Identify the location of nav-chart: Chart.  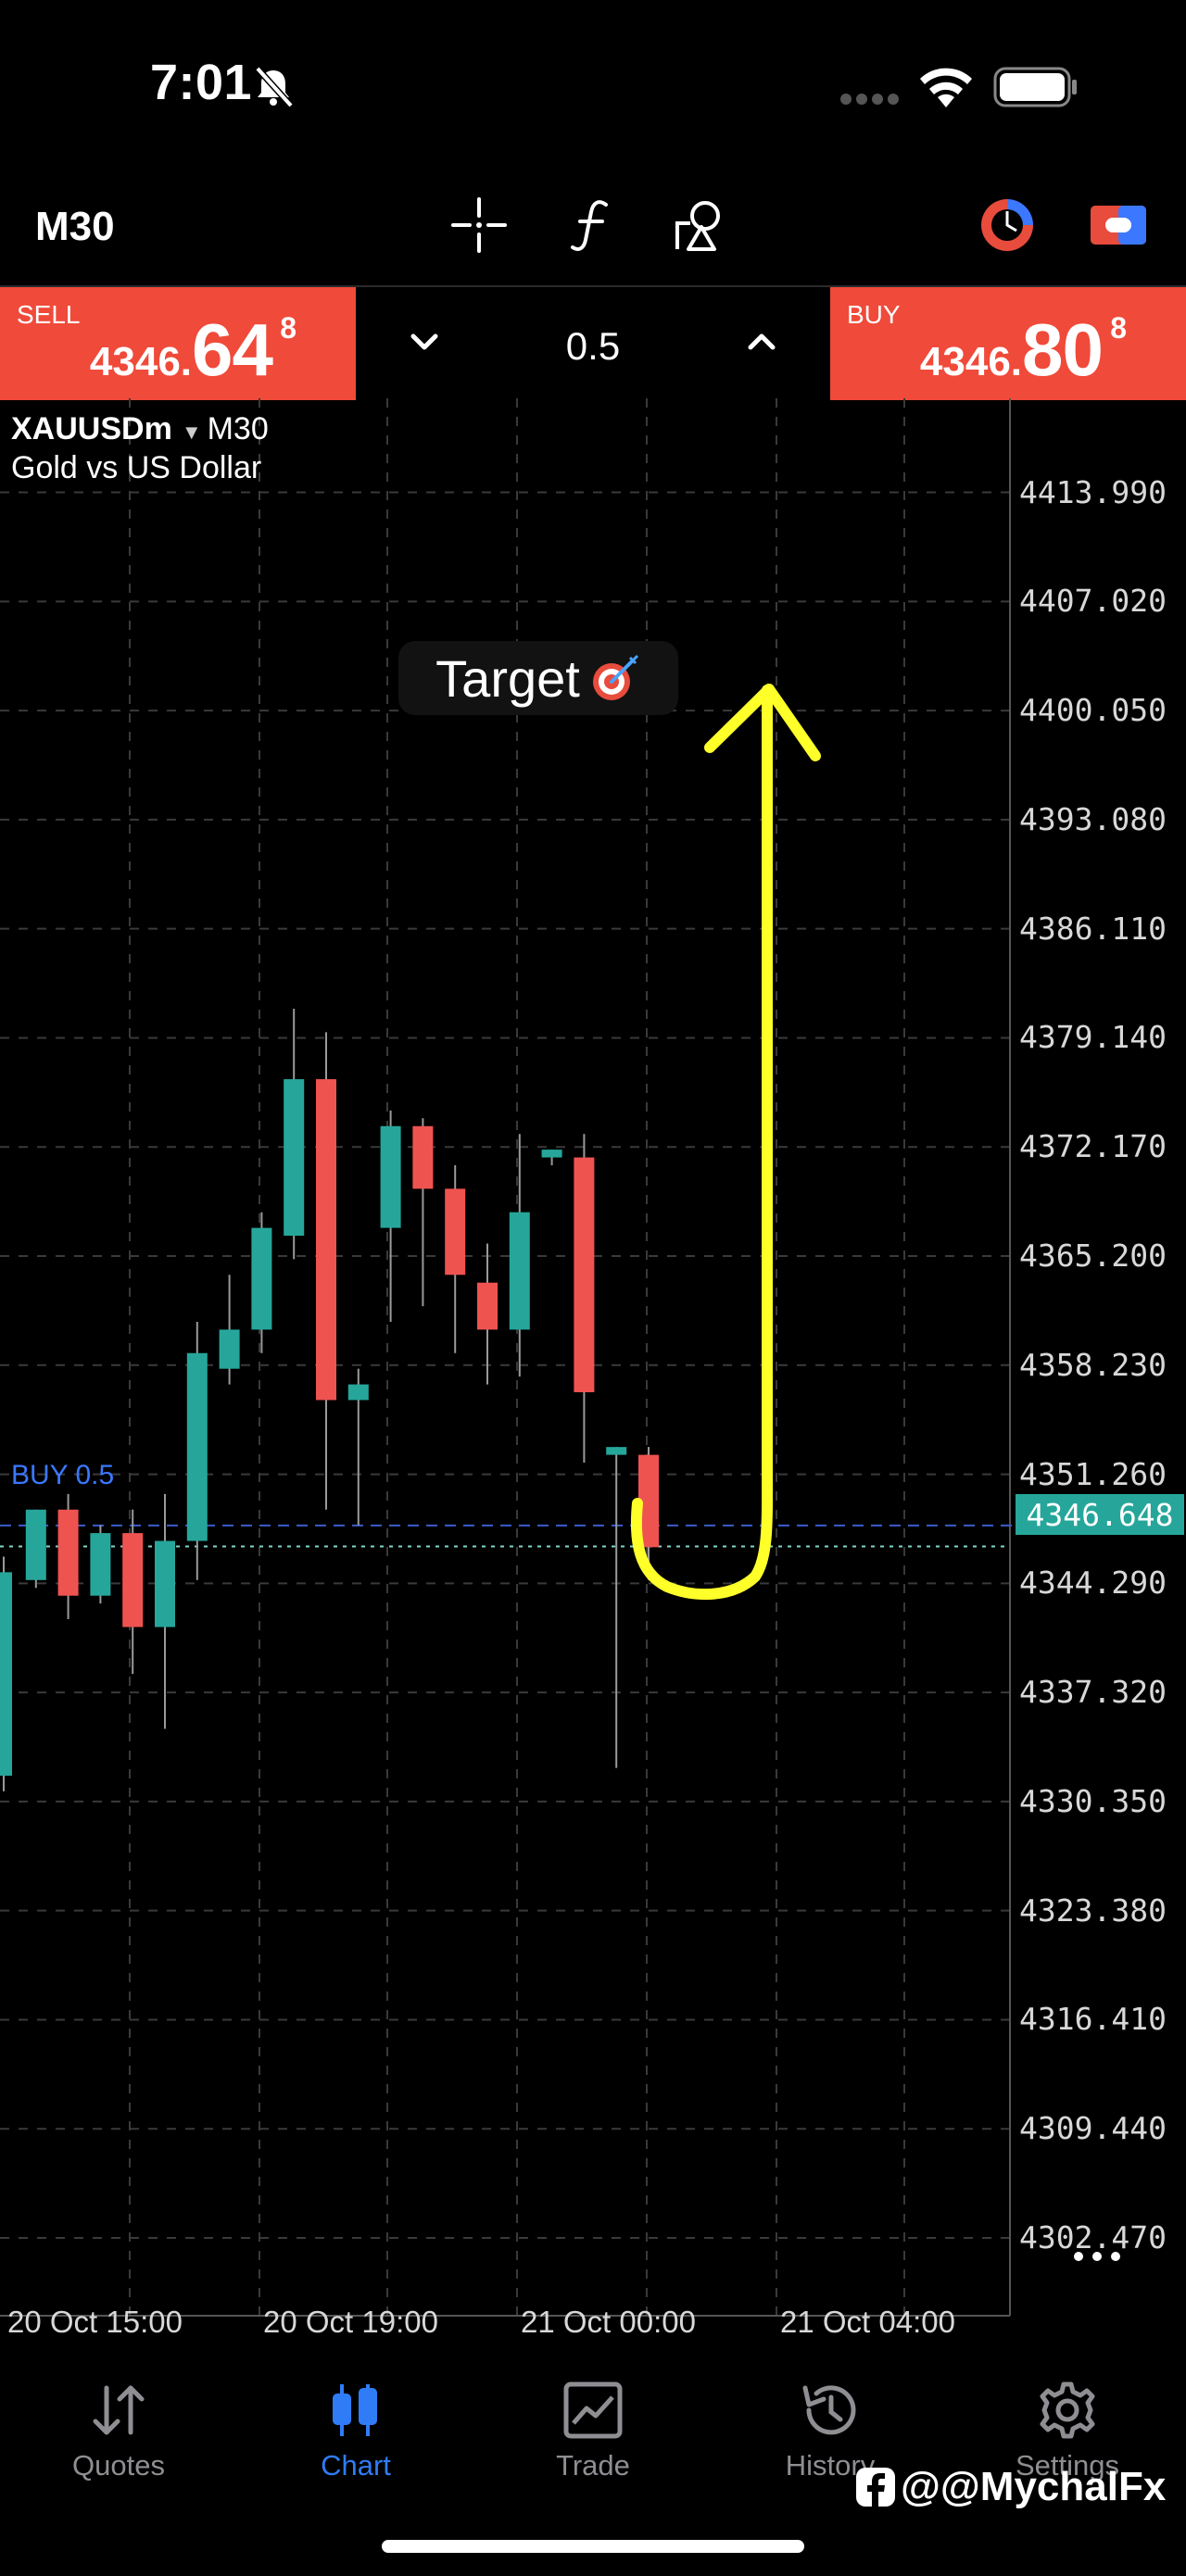
(355, 2422).